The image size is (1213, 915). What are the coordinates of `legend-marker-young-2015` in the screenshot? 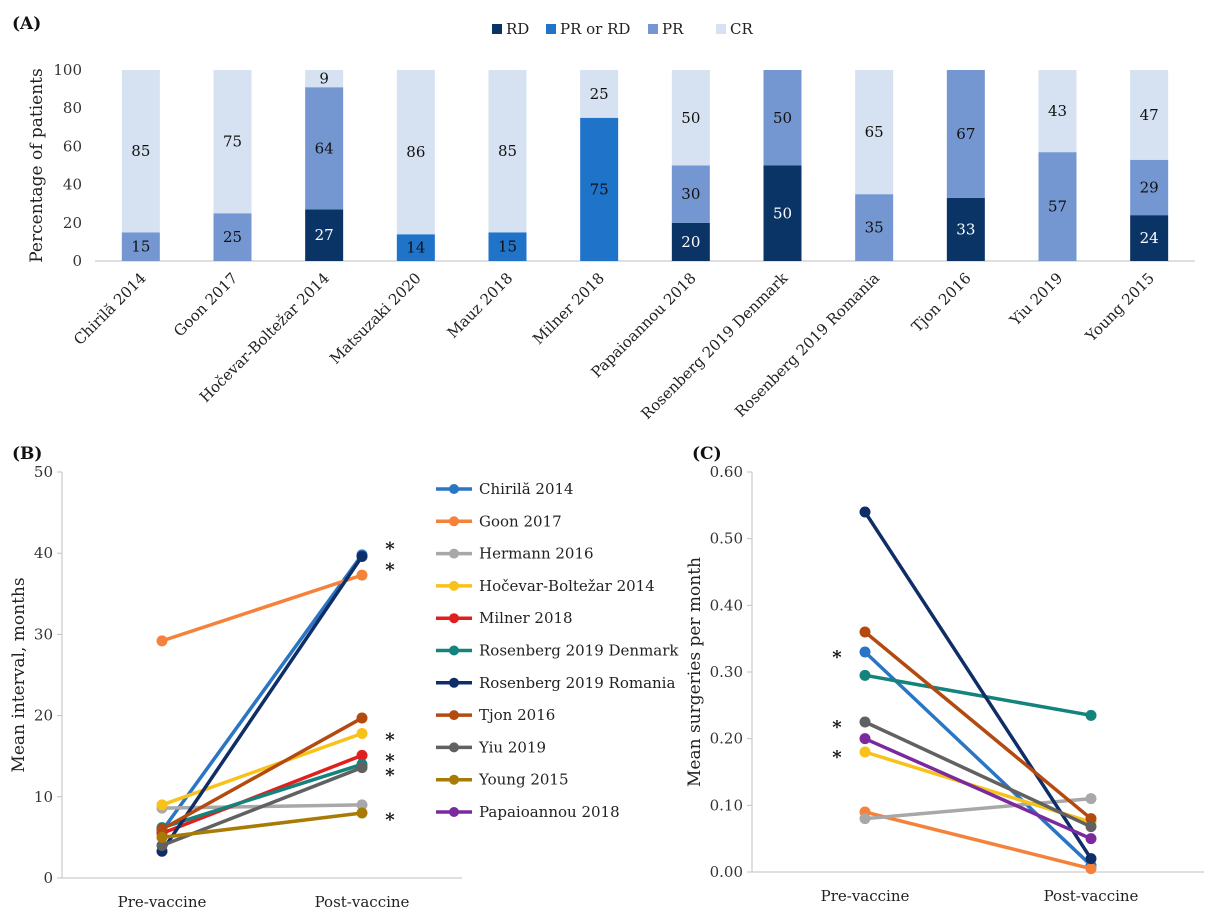 It's located at (454, 779).